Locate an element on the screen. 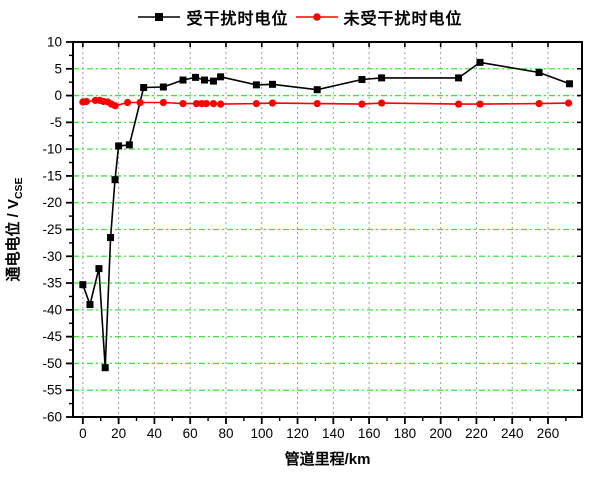  y-tick-label: -15 is located at coordinates (52, 175).